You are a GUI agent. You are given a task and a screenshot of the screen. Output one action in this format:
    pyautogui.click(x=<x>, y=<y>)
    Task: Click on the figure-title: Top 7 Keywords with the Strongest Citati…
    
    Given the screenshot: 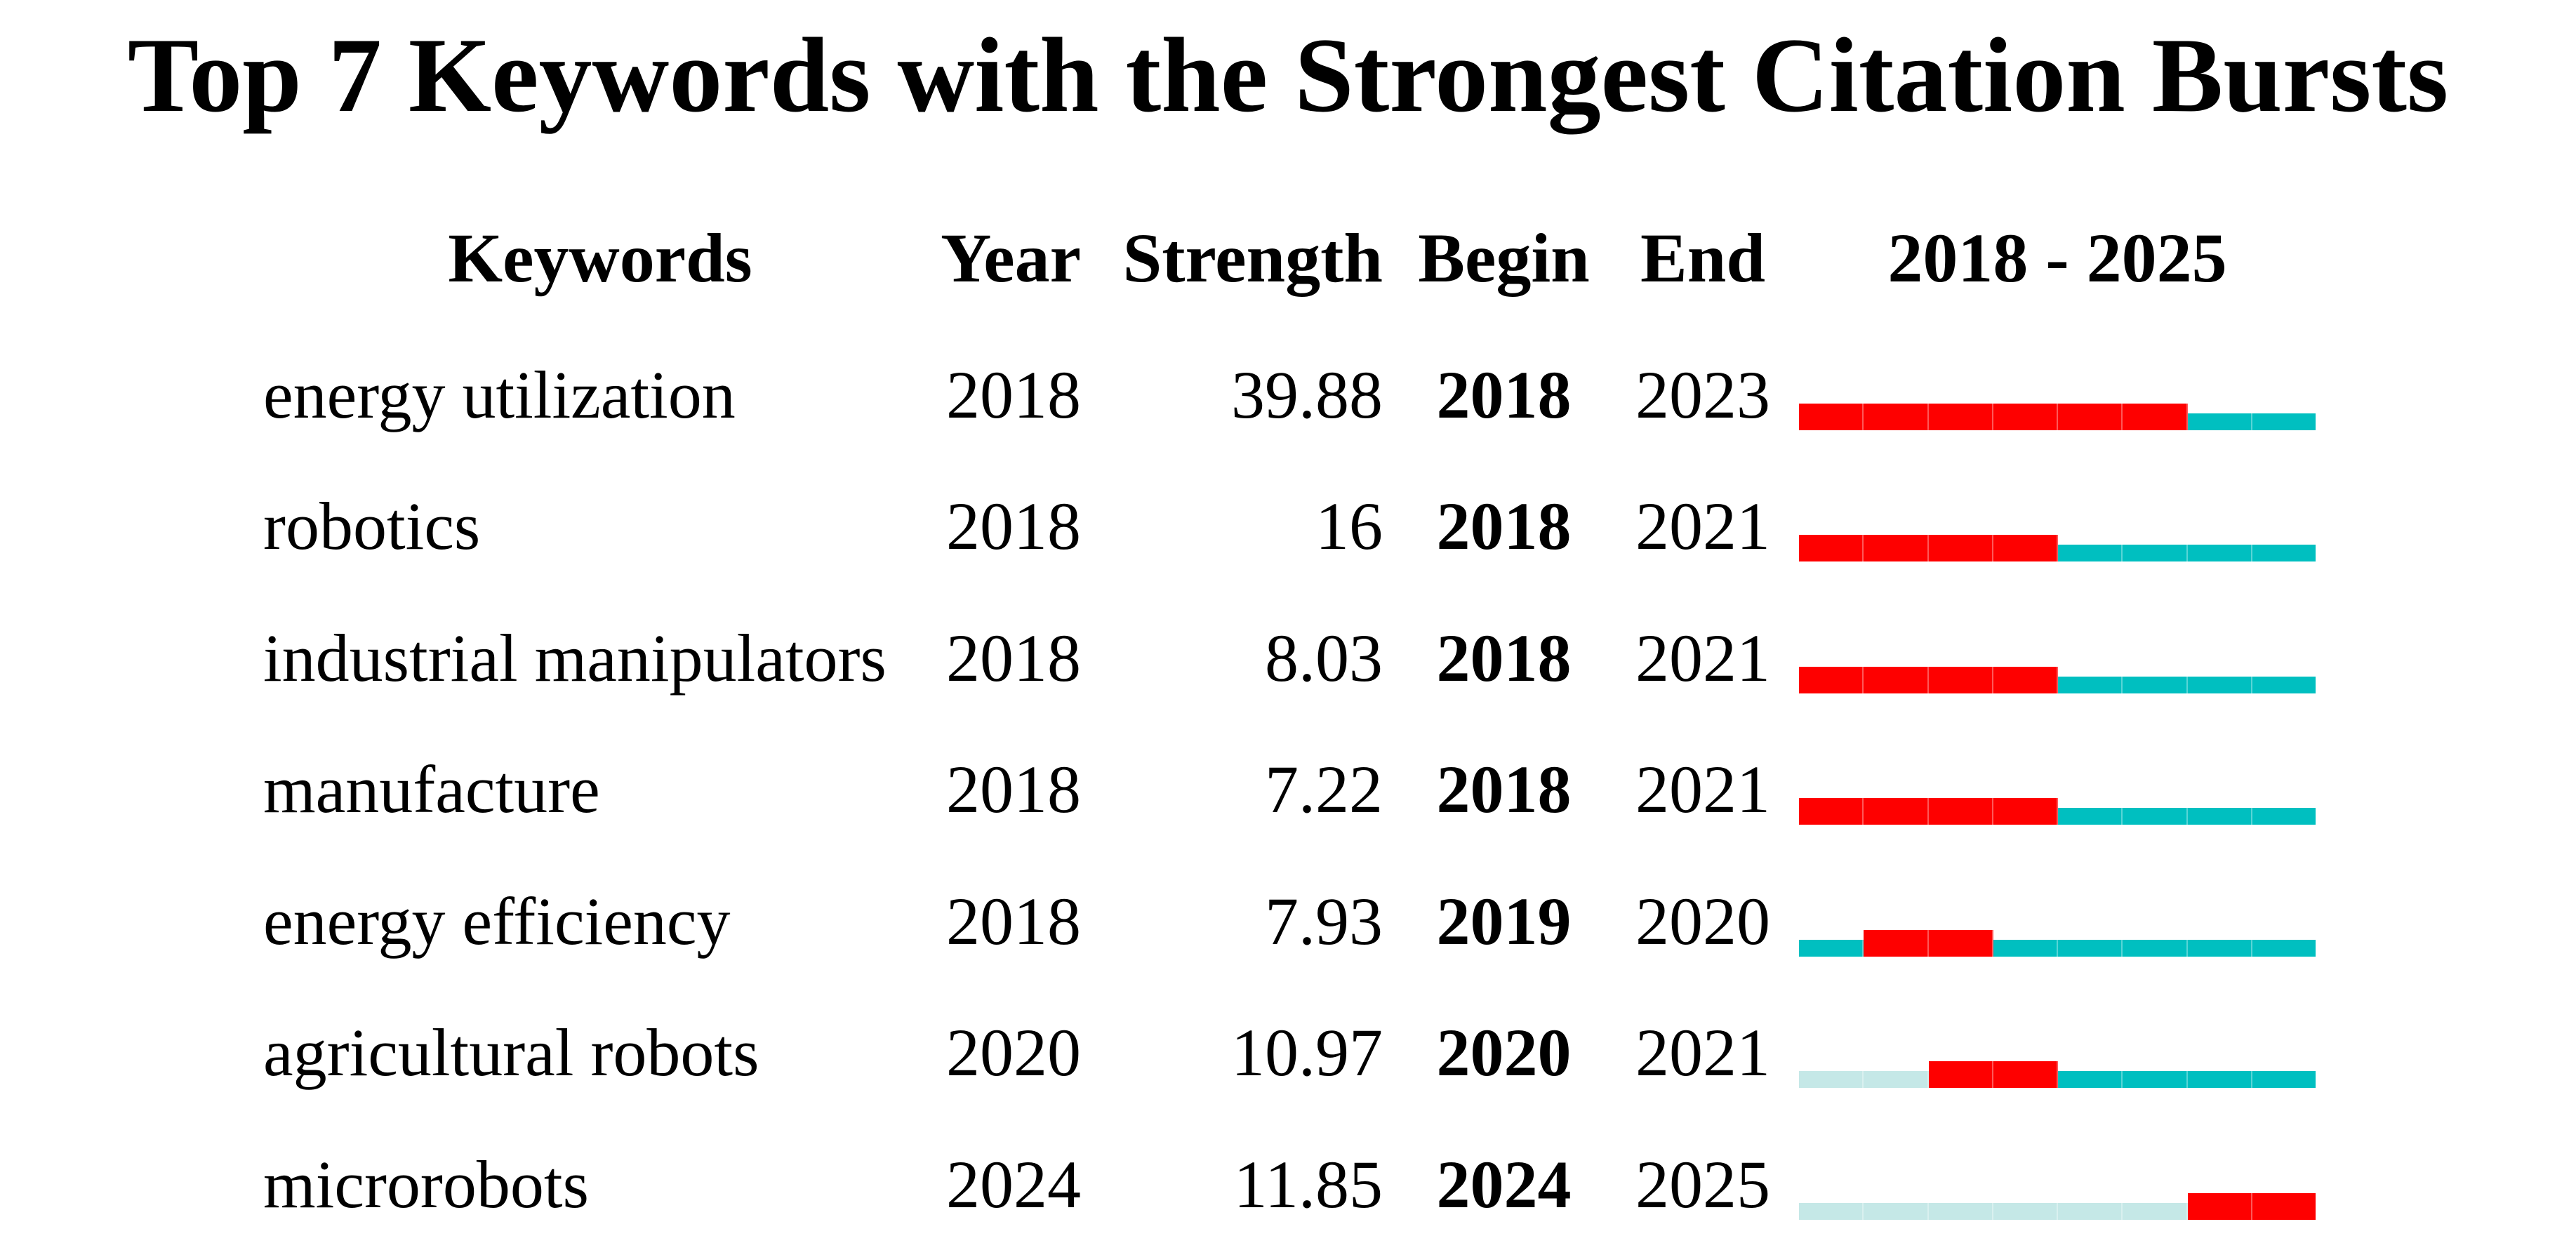 What is the action you would take?
    pyautogui.click(x=1288, y=75)
    